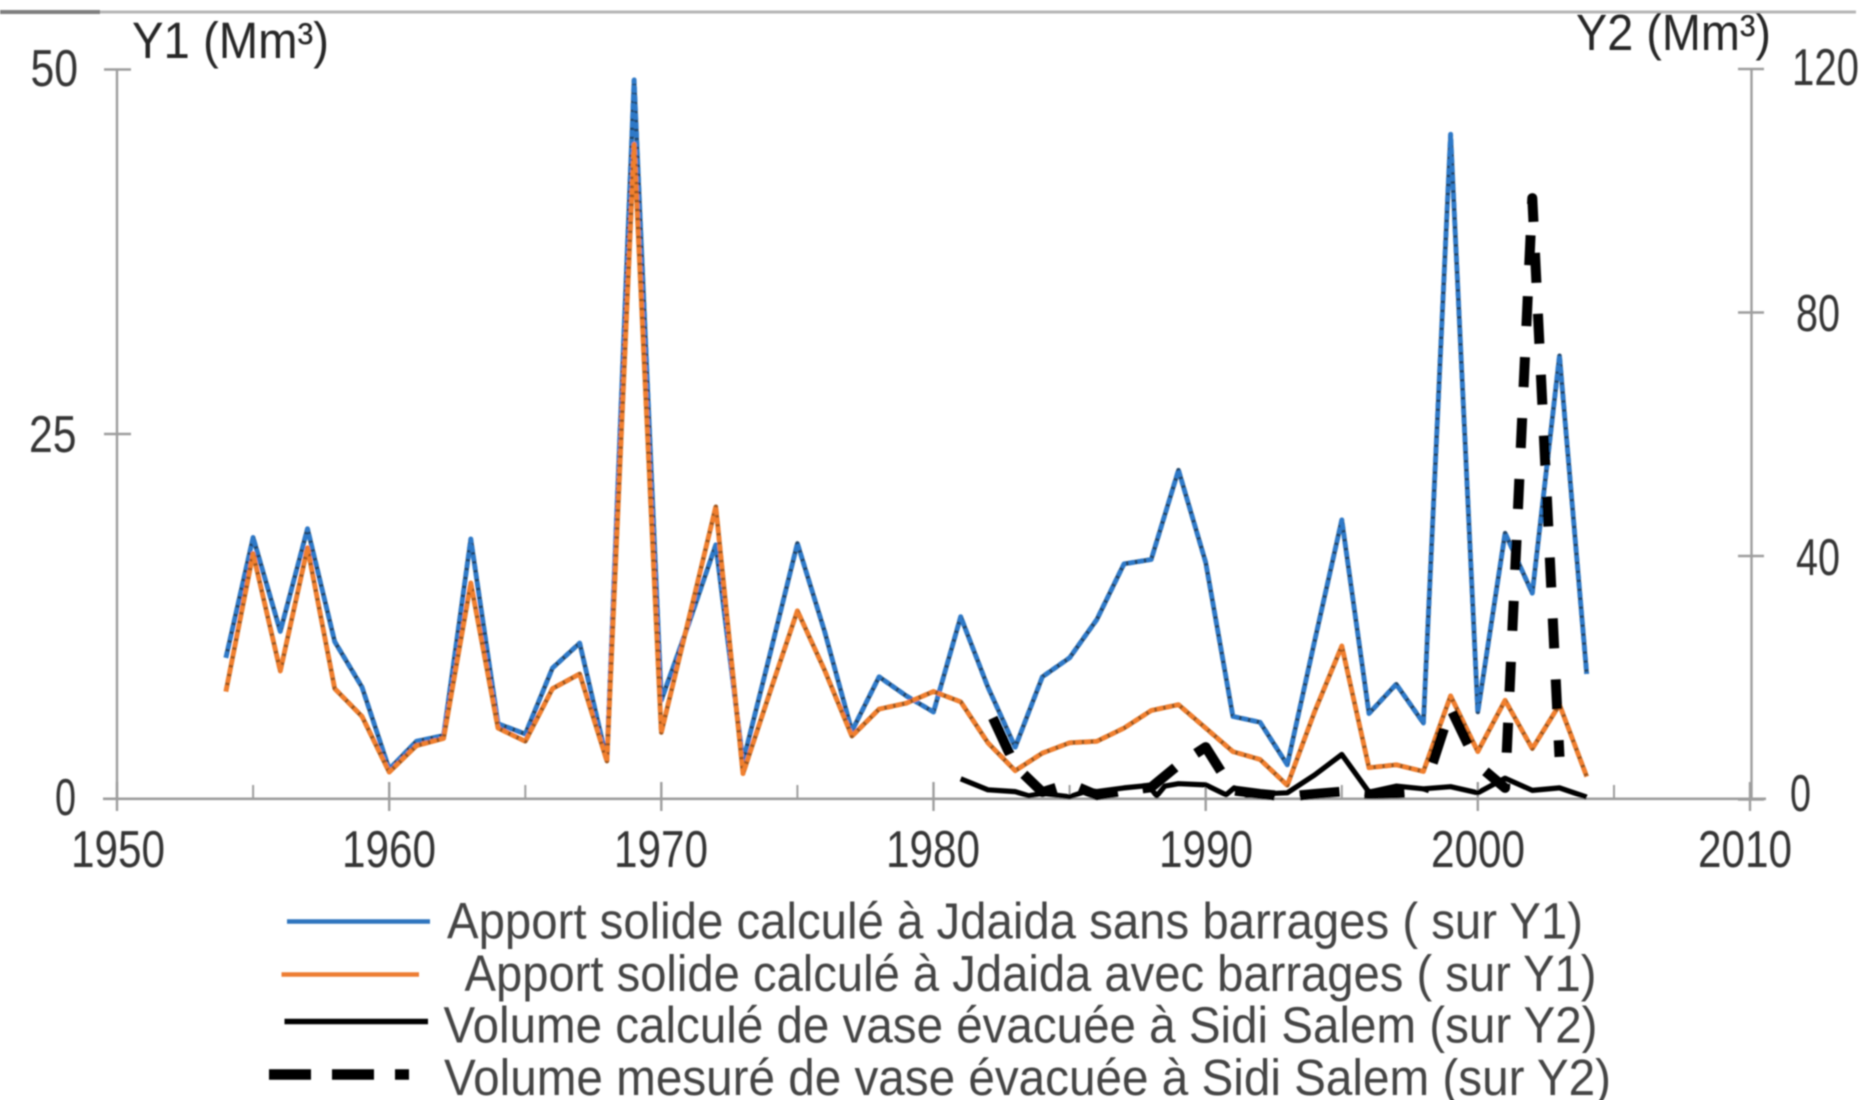  I want to click on svg-text: 40, so click(1818, 558).